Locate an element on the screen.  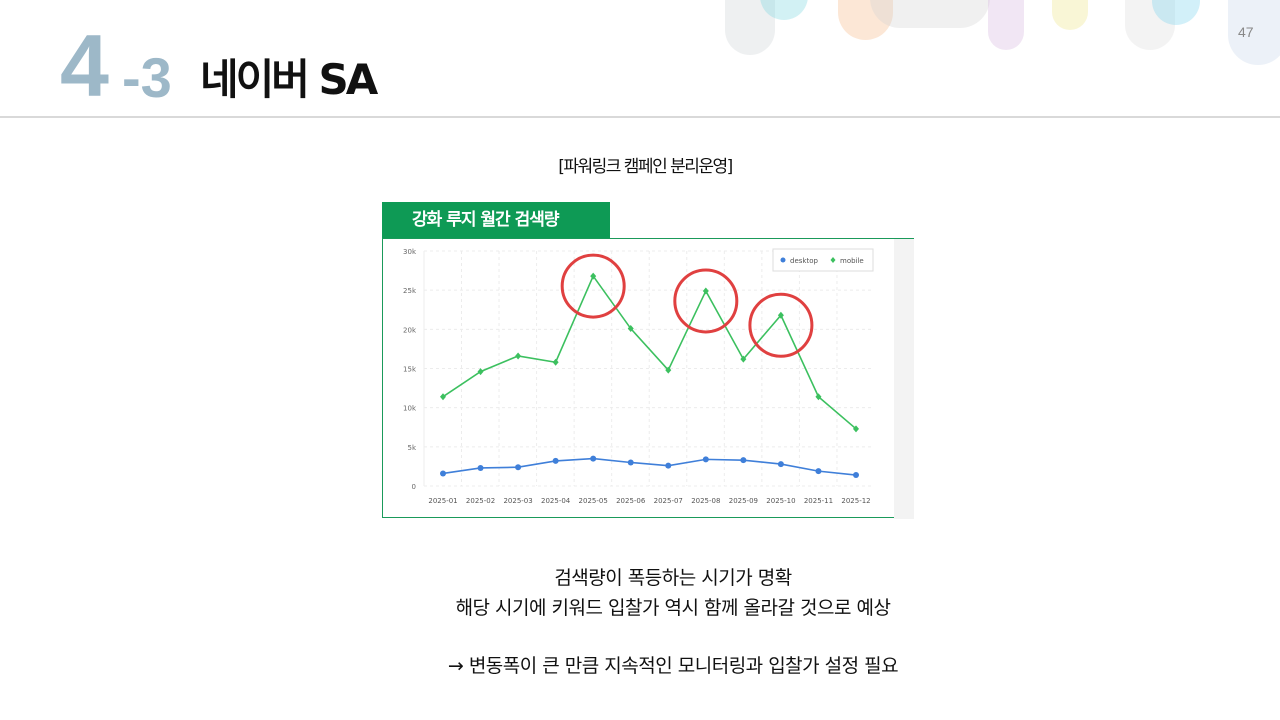
legend: desktop mobile is located at coordinates (823, 260).